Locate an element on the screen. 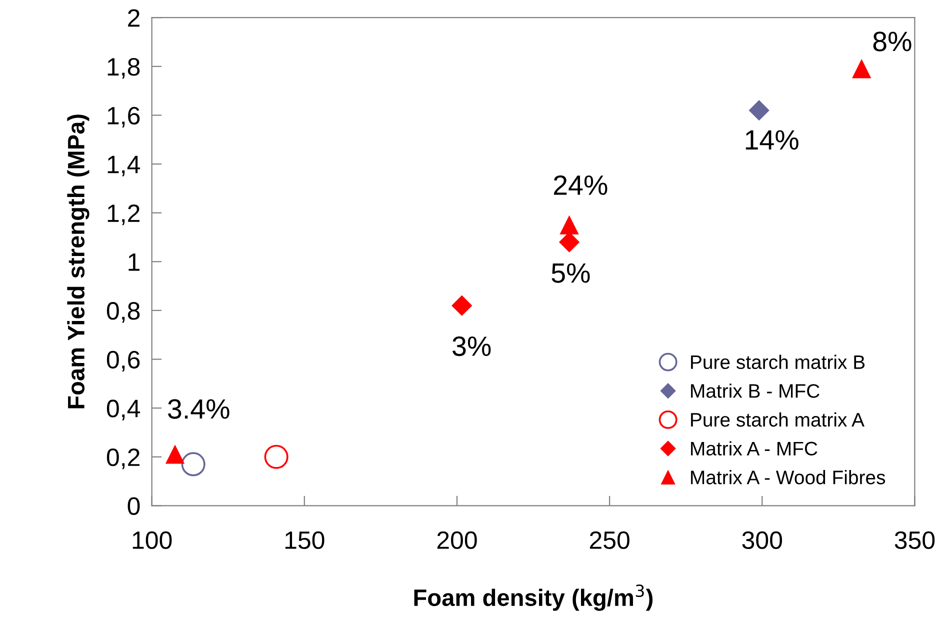 The width and height of the screenshot is (943, 638). y-tick-label: 0,4 is located at coordinates (123, 410).